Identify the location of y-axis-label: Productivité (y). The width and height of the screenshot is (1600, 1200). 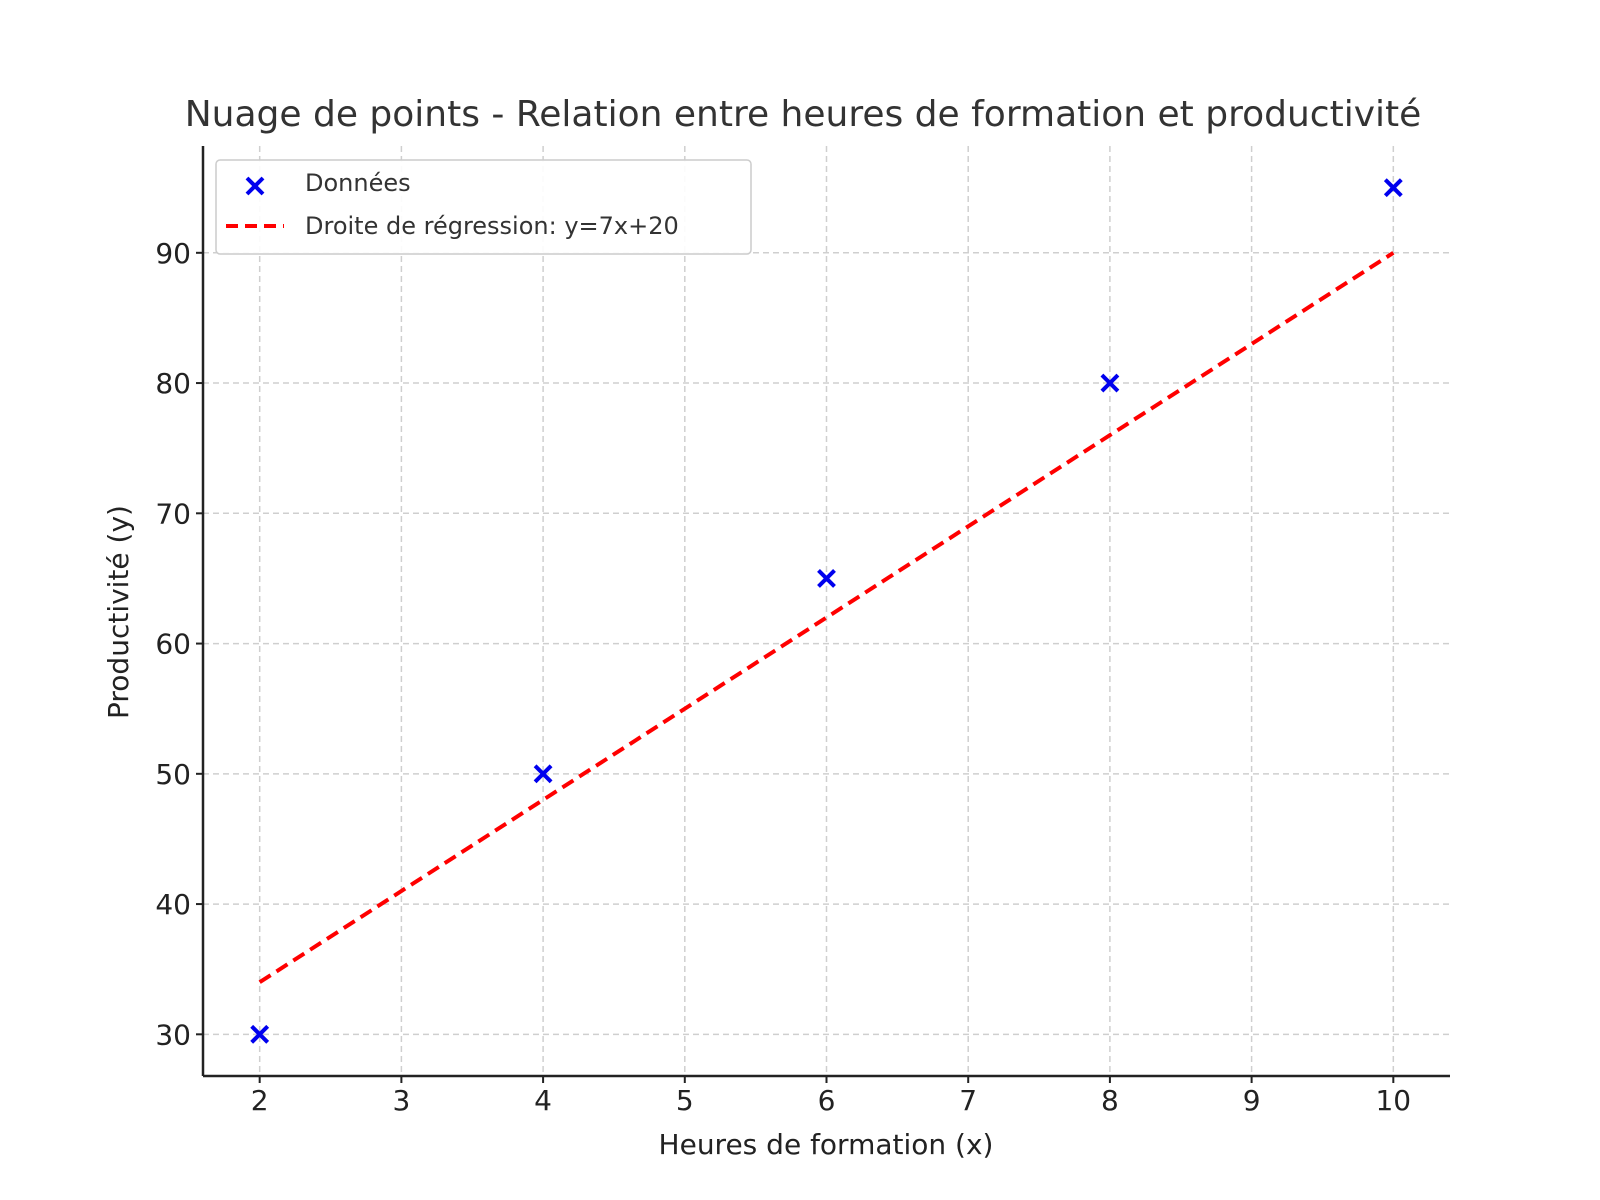
(118, 612).